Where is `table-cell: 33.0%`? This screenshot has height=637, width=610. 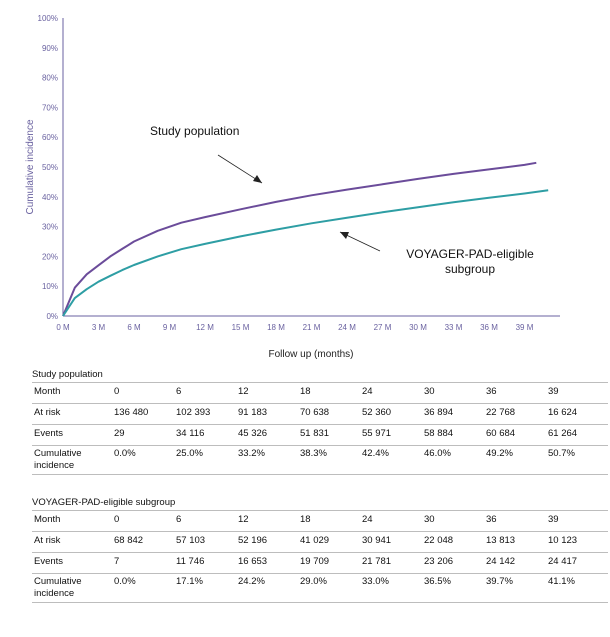
table-cell: 33.0% is located at coordinates (391, 588).